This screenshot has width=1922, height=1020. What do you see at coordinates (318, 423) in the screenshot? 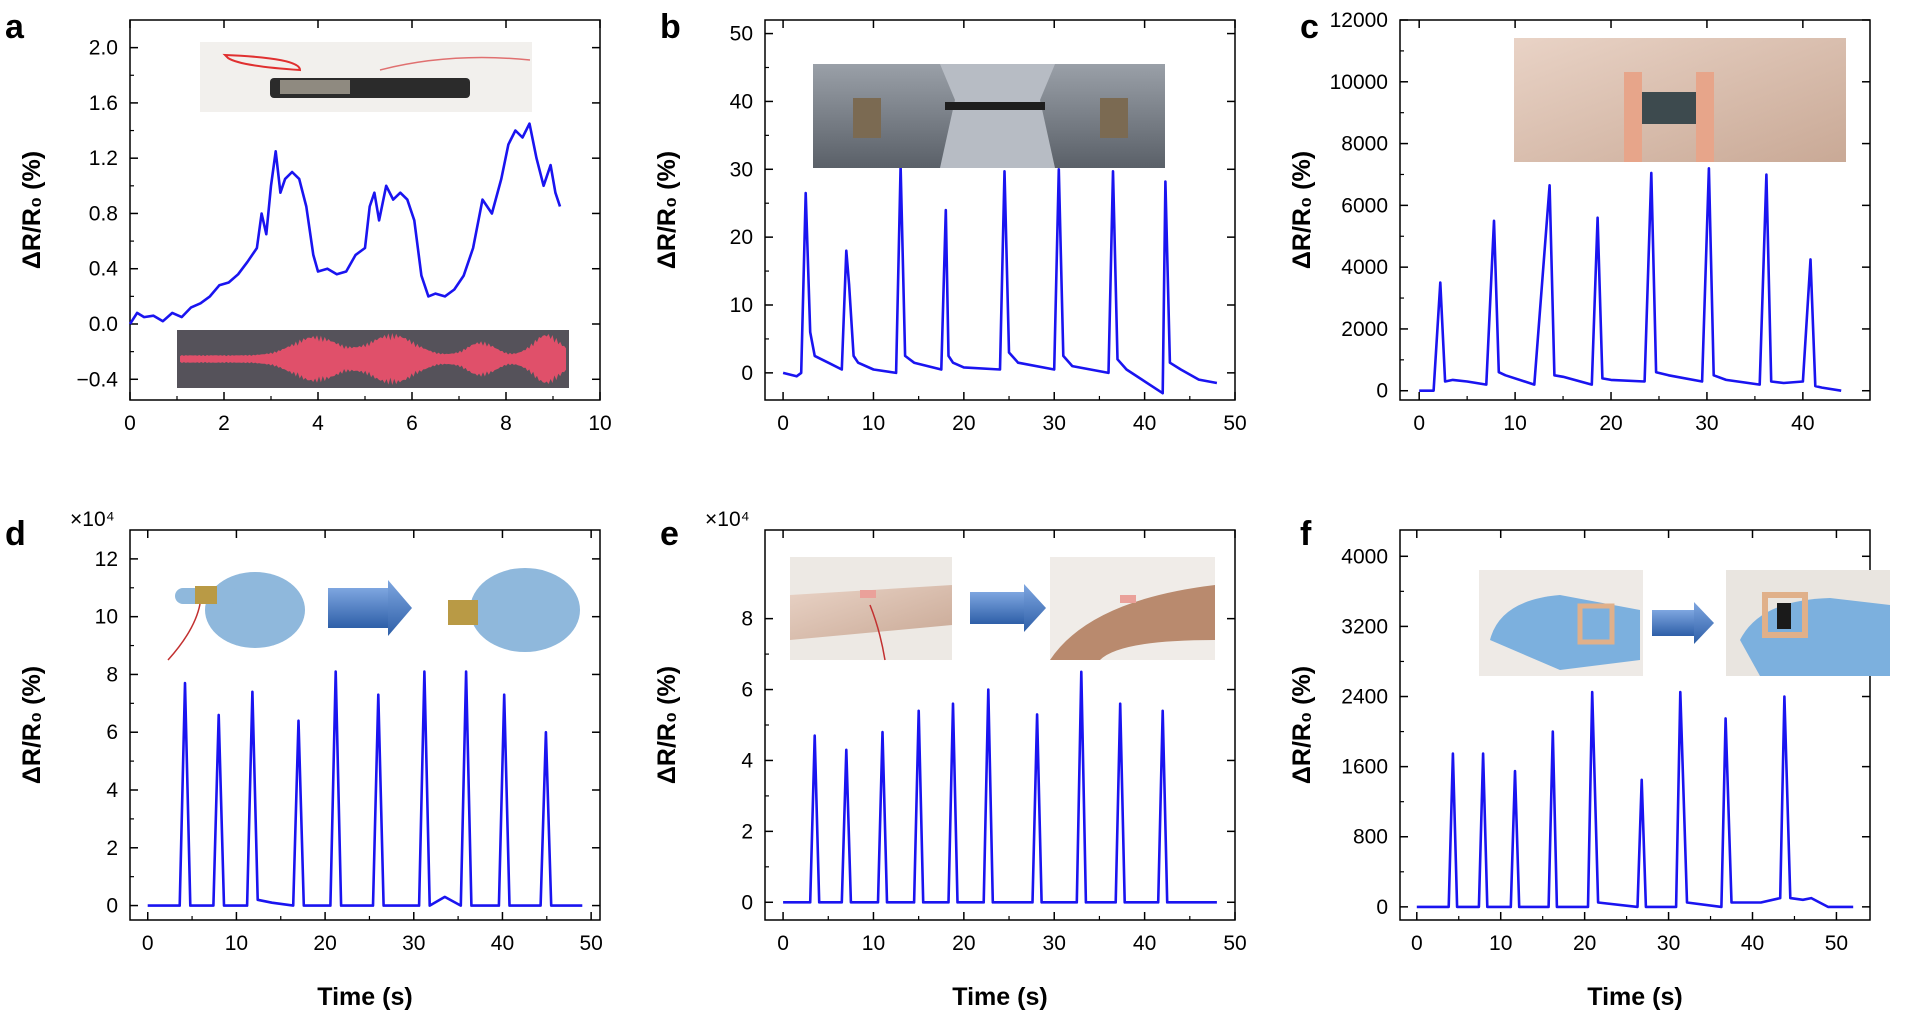
I see `x-tick-label: 4` at bounding box center [318, 423].